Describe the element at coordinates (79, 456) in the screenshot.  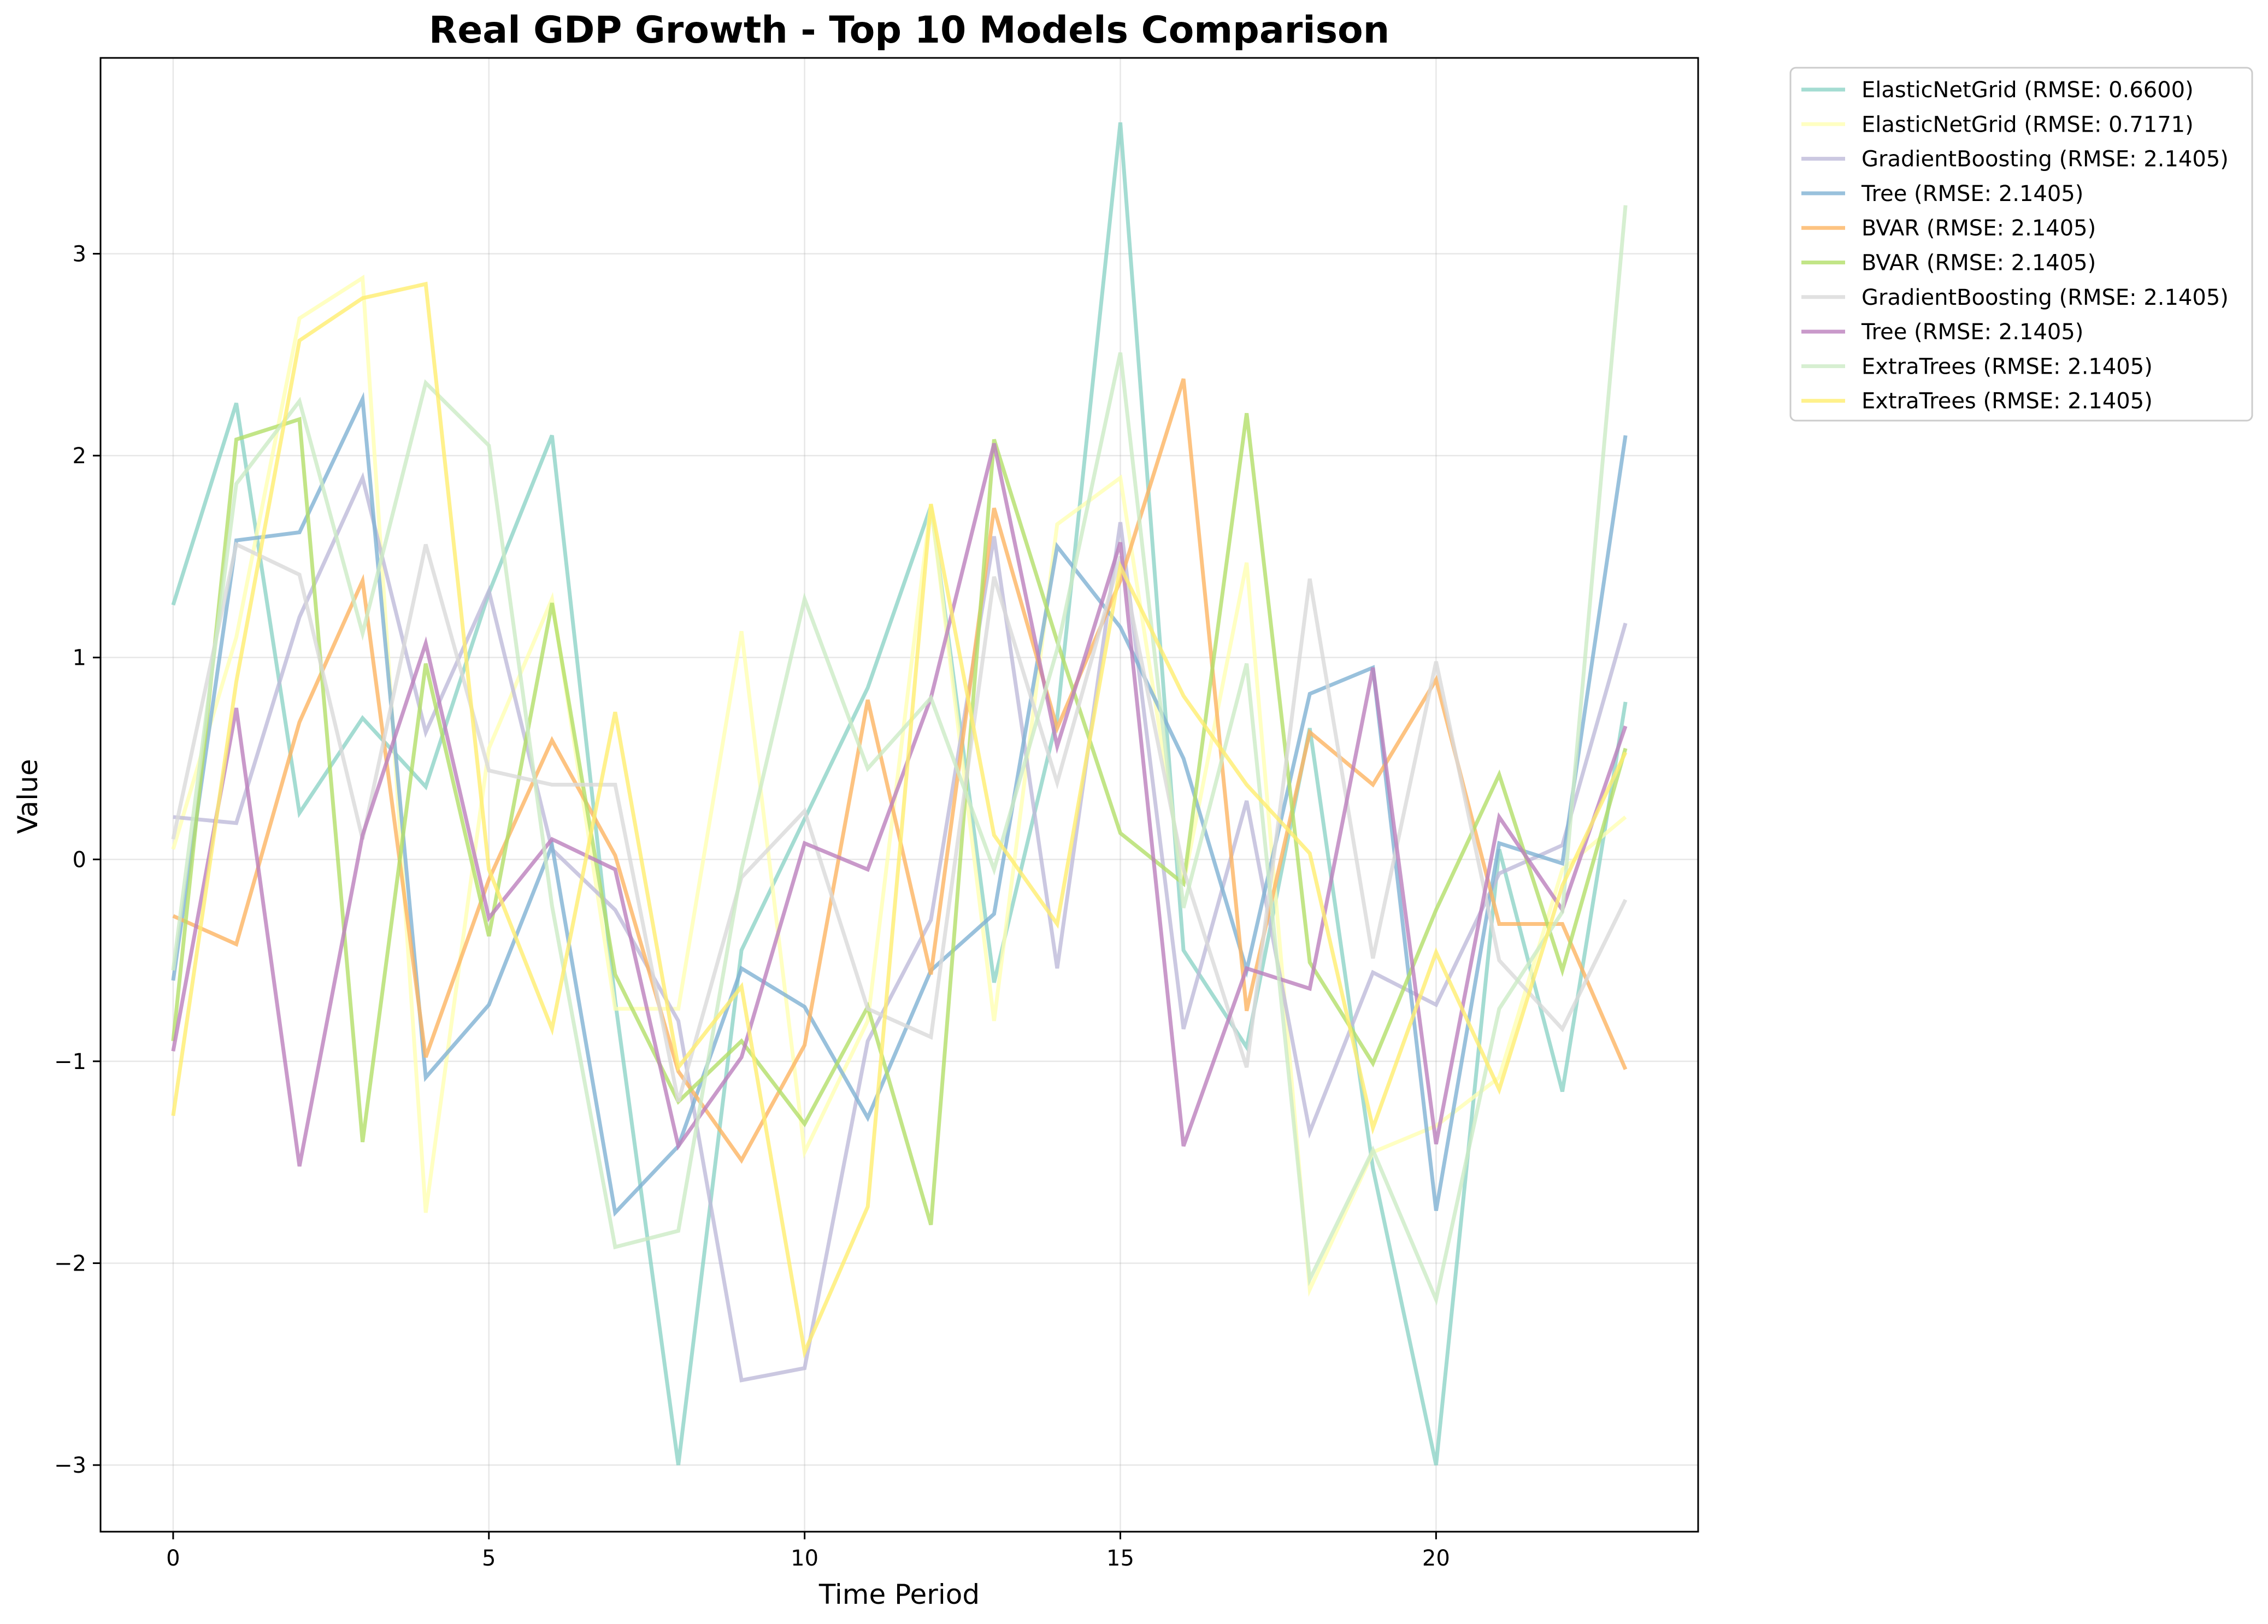
I see `y-tick-label: 2` at that location.